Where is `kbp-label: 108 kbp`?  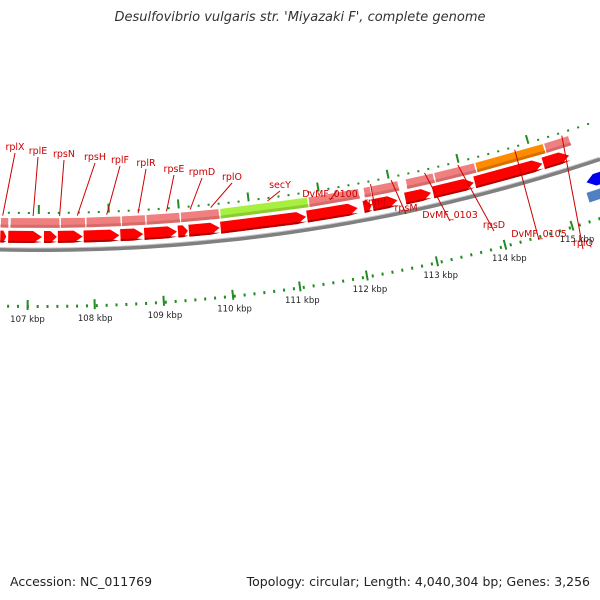
kbp-label: 108 kbp is located at coordinates (95, 319).